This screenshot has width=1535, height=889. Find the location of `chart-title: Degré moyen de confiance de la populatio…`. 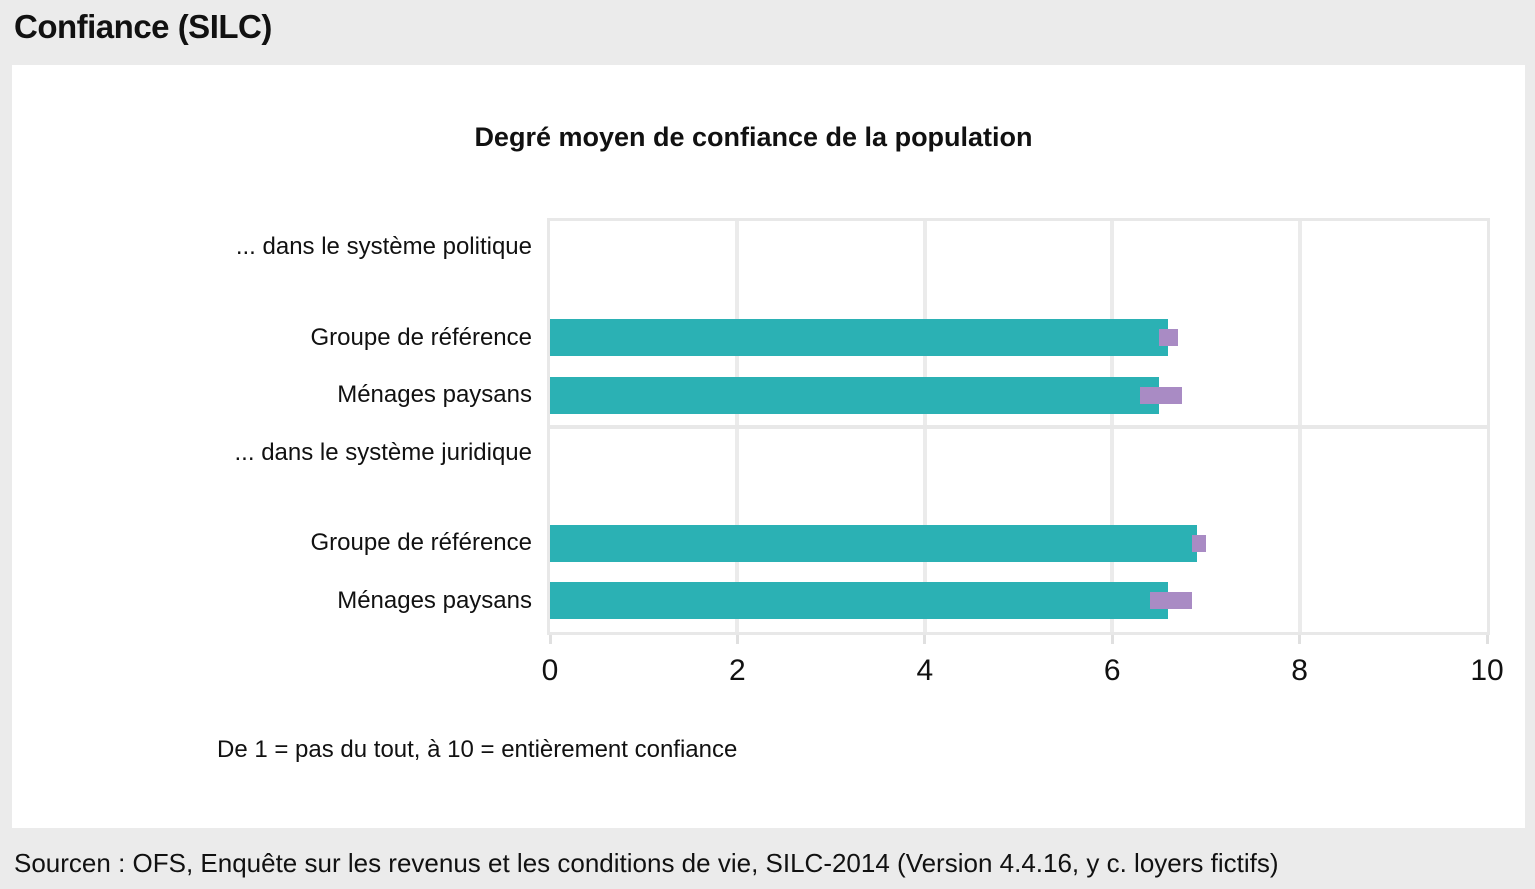

chart-title: Degré moyen de confiance de la populatio… is located at coordinates (753, 137).